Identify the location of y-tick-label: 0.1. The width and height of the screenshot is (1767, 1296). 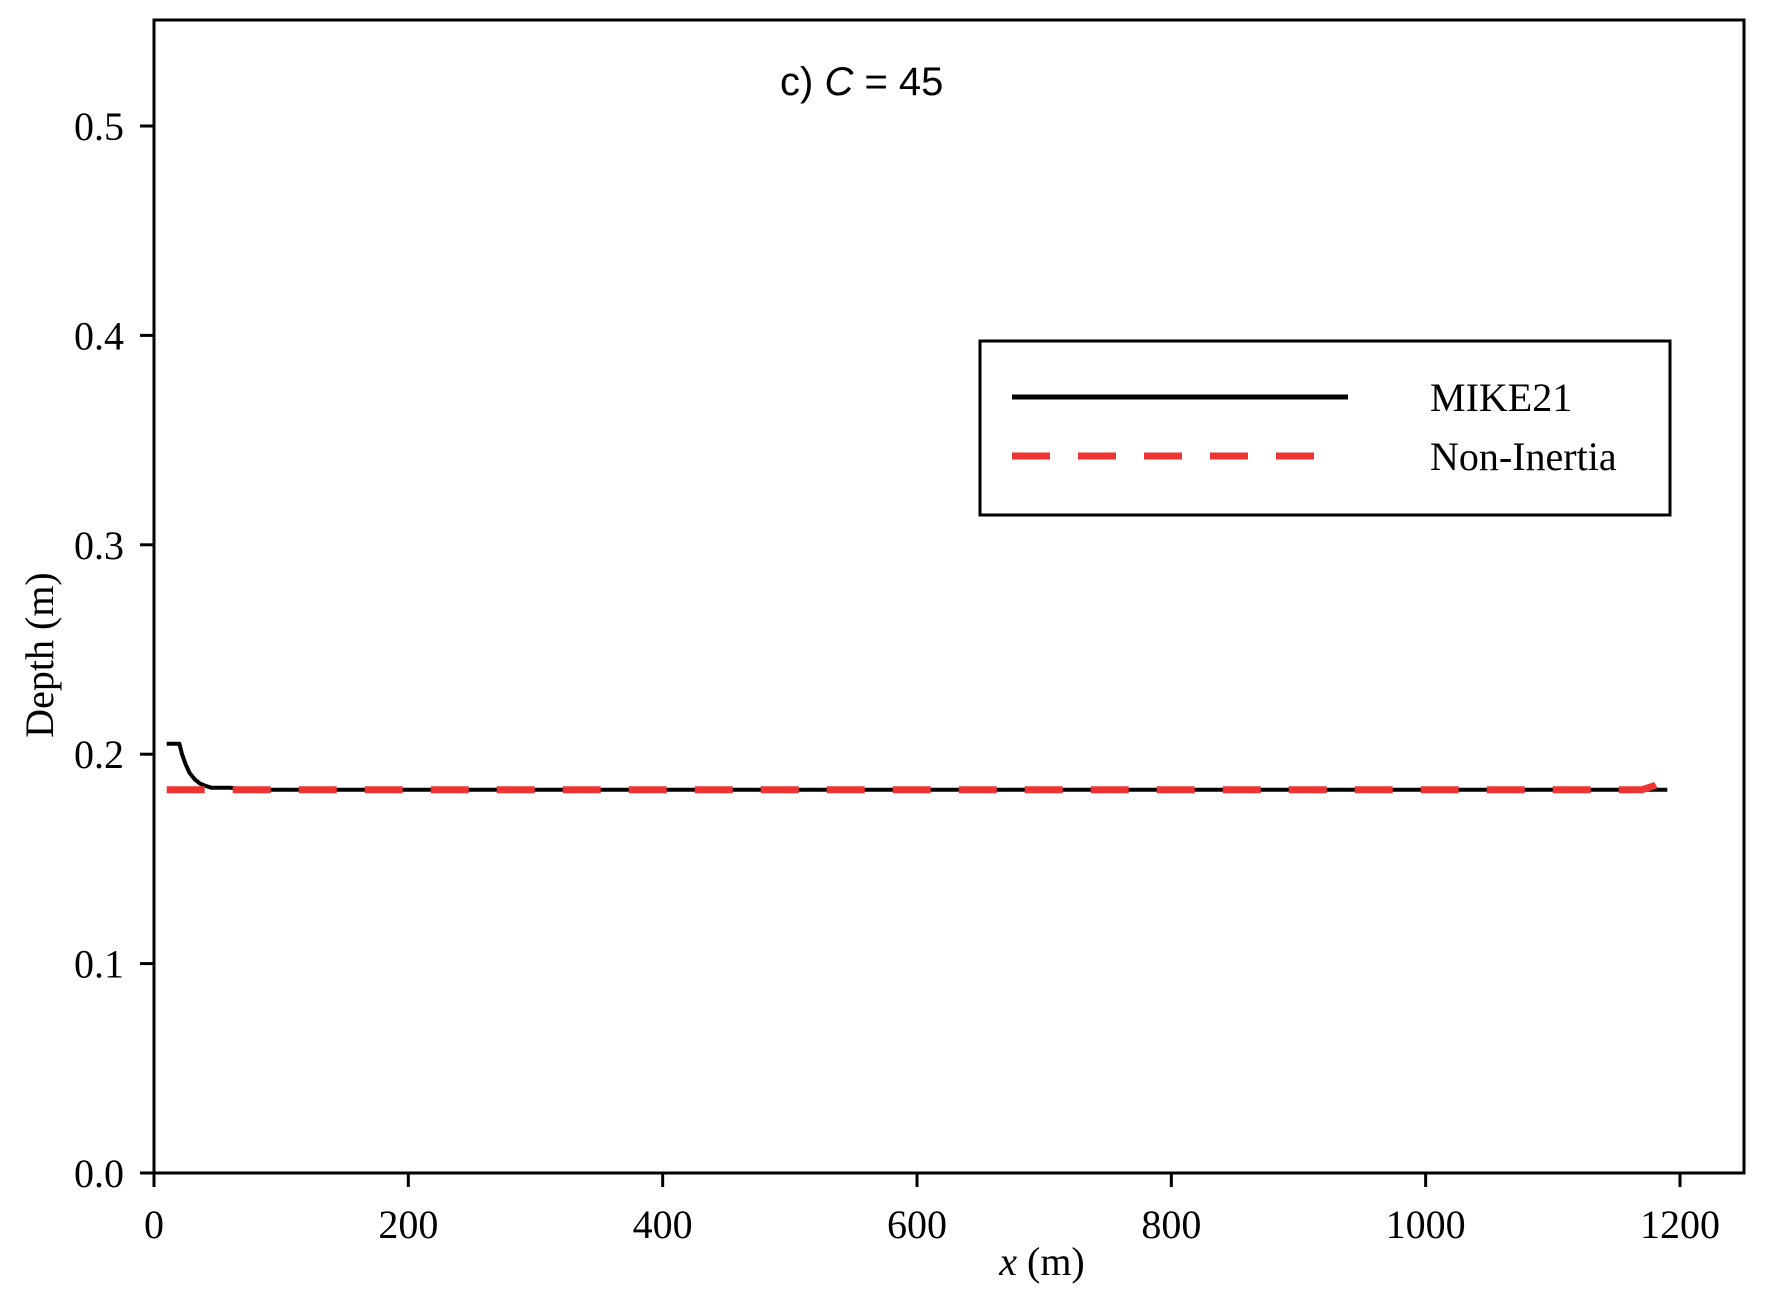
(99, 964).